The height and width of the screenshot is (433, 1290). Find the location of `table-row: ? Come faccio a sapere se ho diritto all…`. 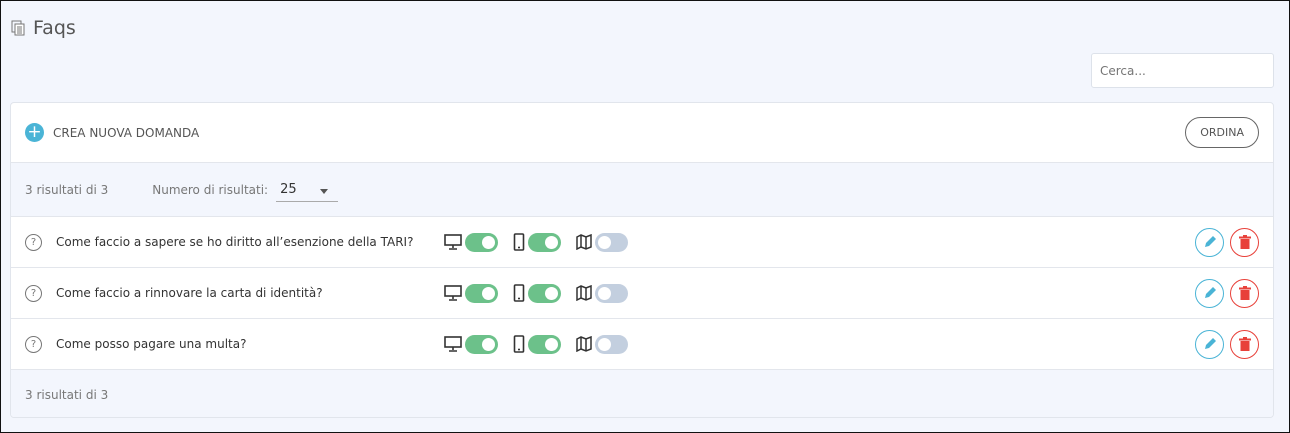

table-row: ? Come faccio a sapere se ho diritto all… is located at coordinates (642, 242).